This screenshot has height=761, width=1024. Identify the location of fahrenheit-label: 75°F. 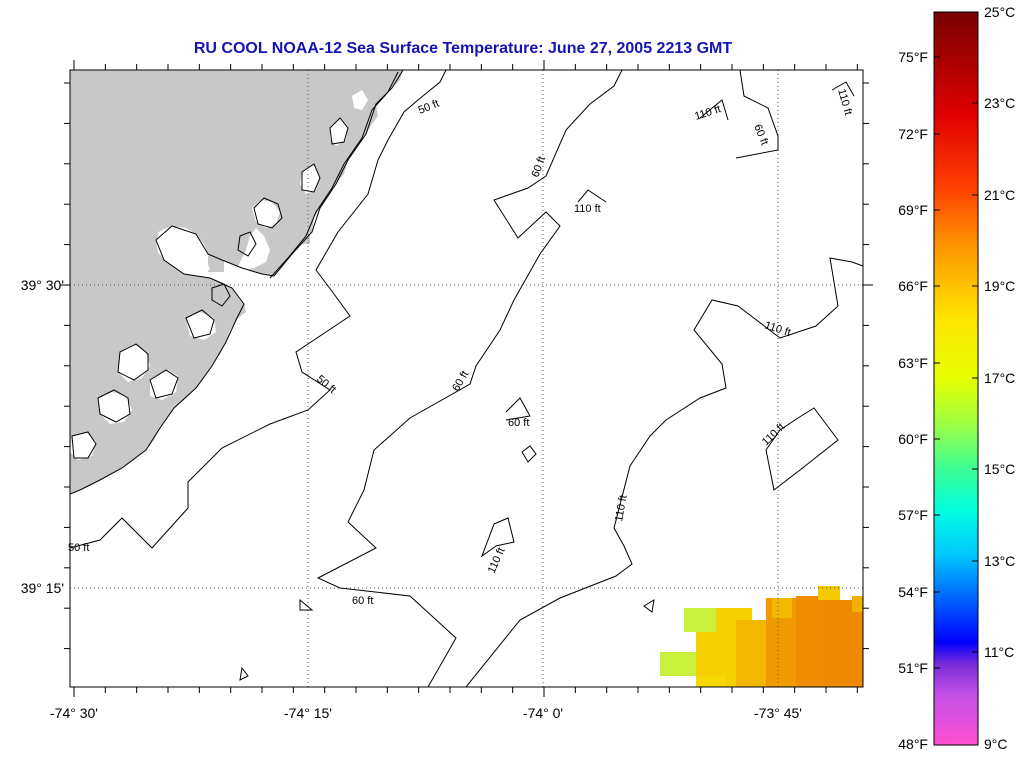
(913, 57).